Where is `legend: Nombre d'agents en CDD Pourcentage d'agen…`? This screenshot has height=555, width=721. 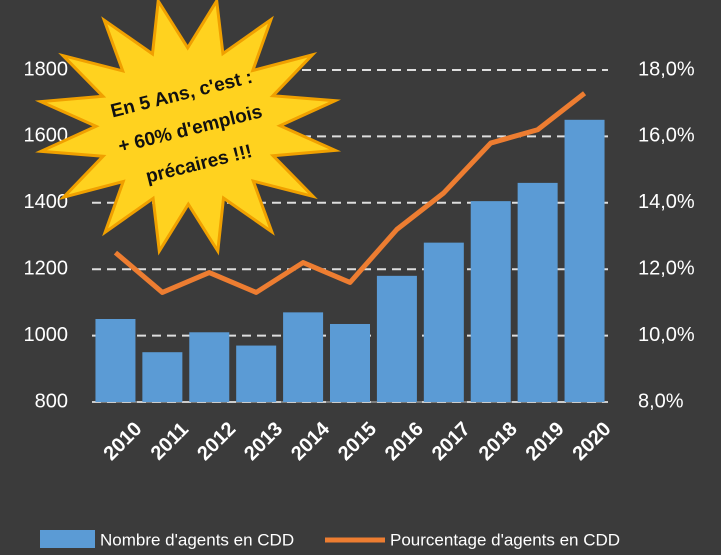
legend: Nombre d'agents en CDD Pourcentage d'agen… is located at coordinates (330, 539).